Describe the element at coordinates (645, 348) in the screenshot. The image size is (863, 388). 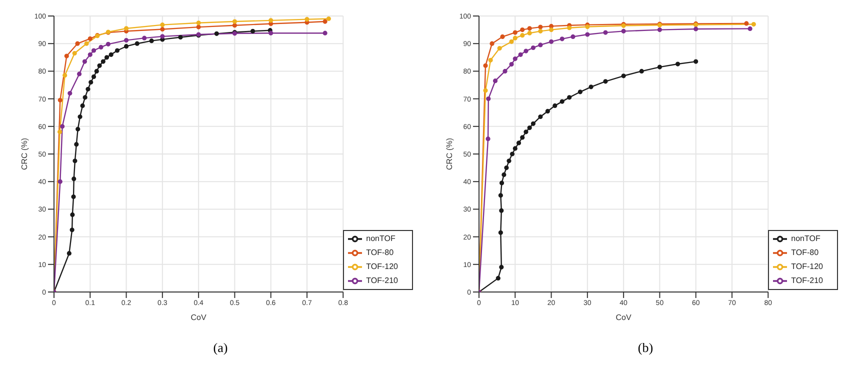
I see `text: (b)` at that location.